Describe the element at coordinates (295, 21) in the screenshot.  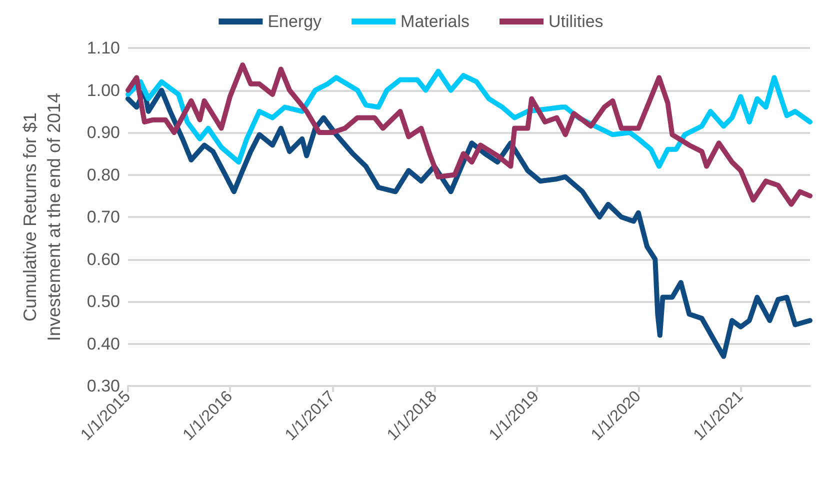
I see `legend-label: Energy` at that location.